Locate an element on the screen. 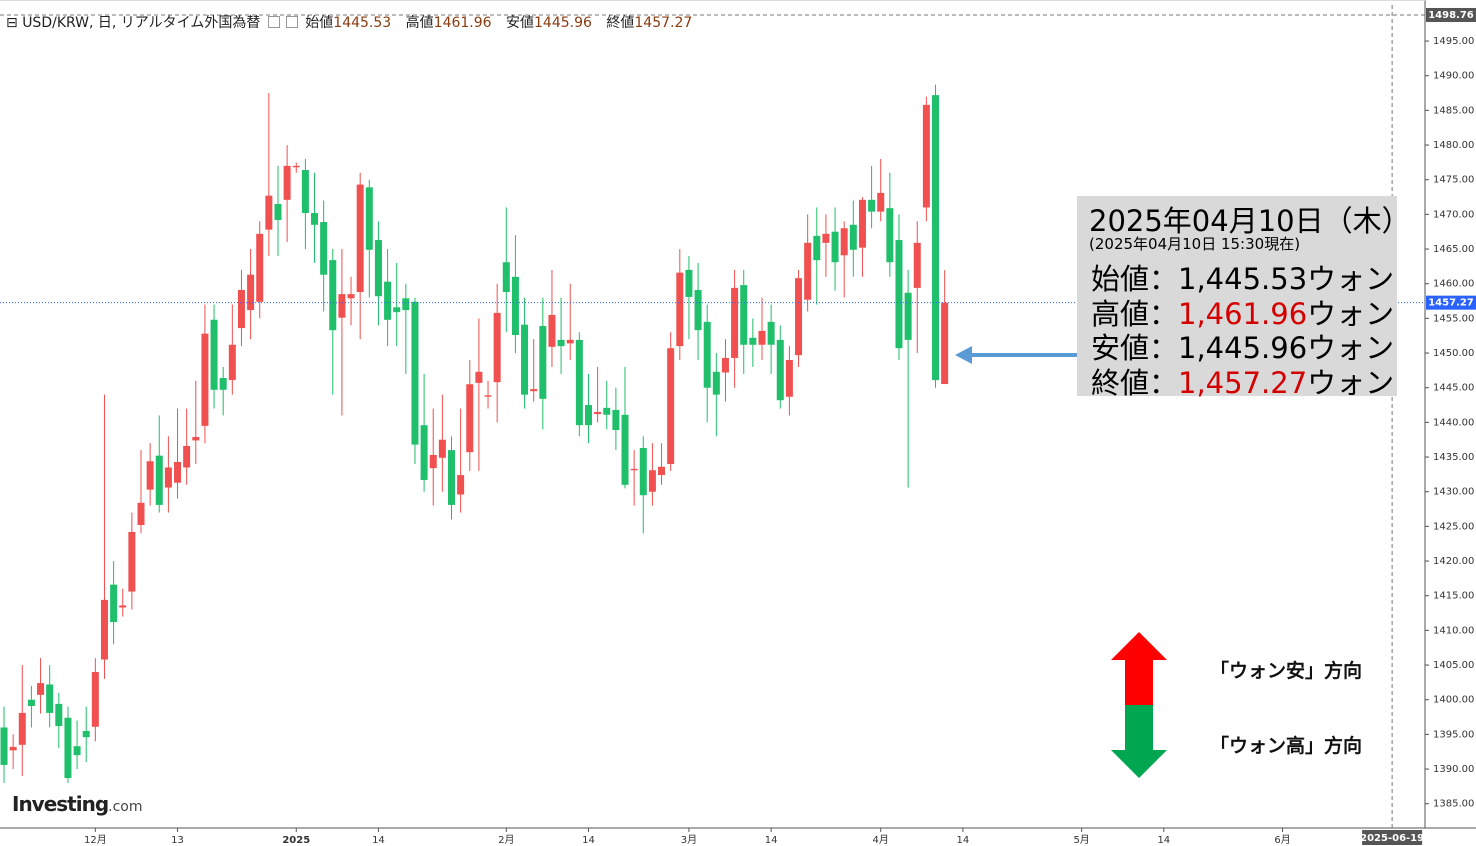 The image size is (1476, 846). x-tick-label: 5月 is located at coordinates (1081, 840).